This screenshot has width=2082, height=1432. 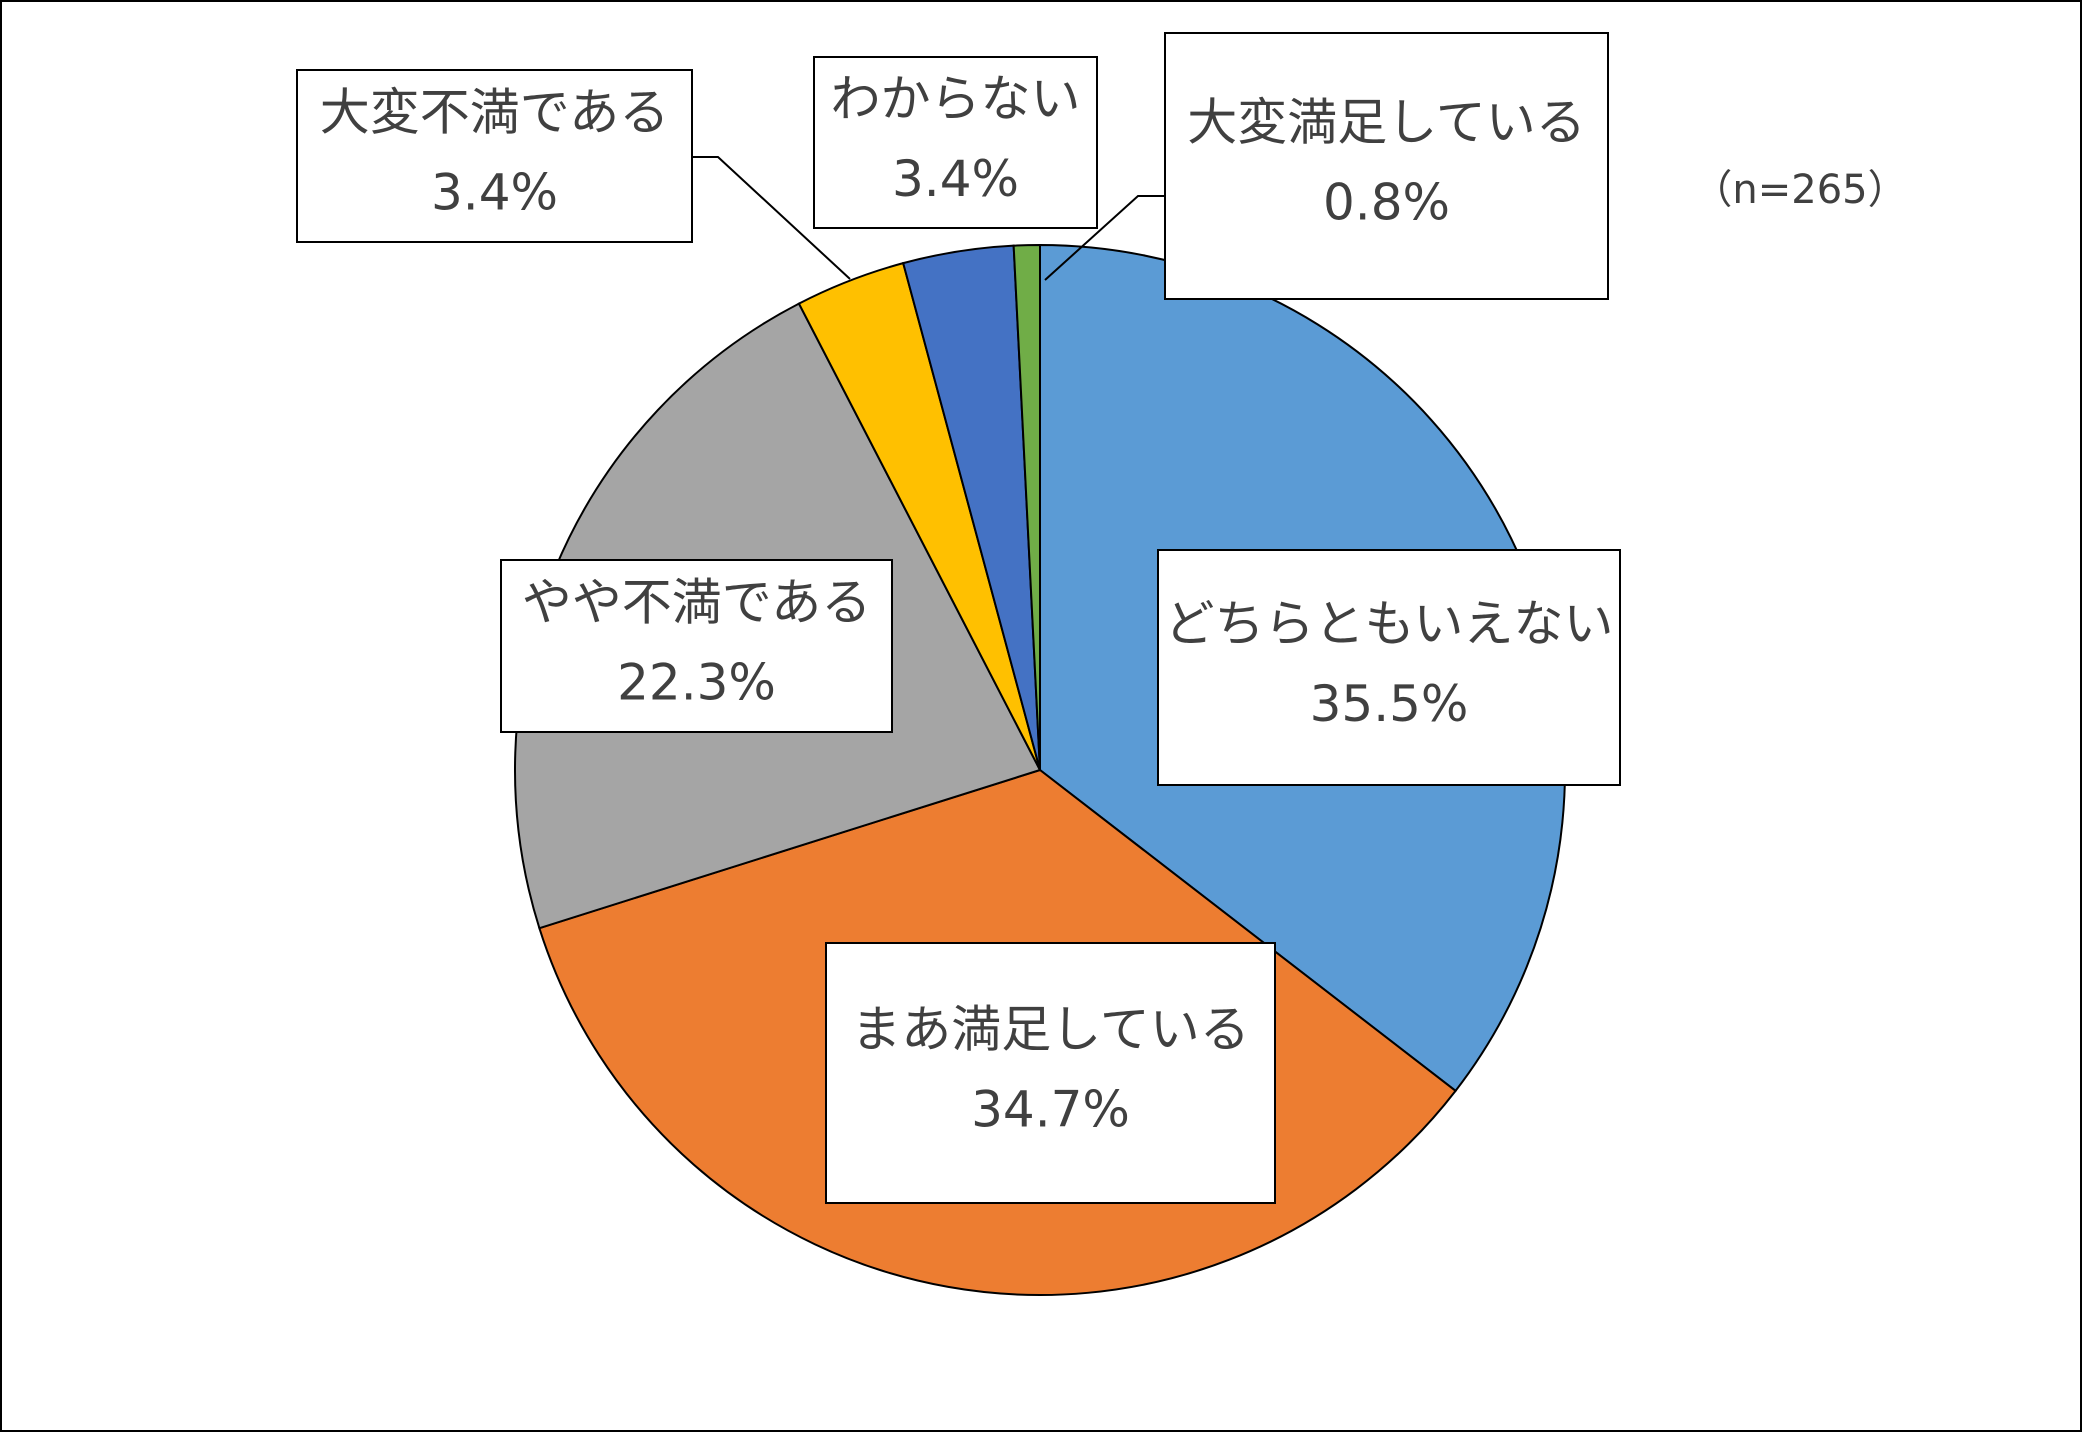 What do you see at coordinates (1386, 203) in the screenshot?
I see `value-label: 0.8%` at bounding box center [1386, 203].